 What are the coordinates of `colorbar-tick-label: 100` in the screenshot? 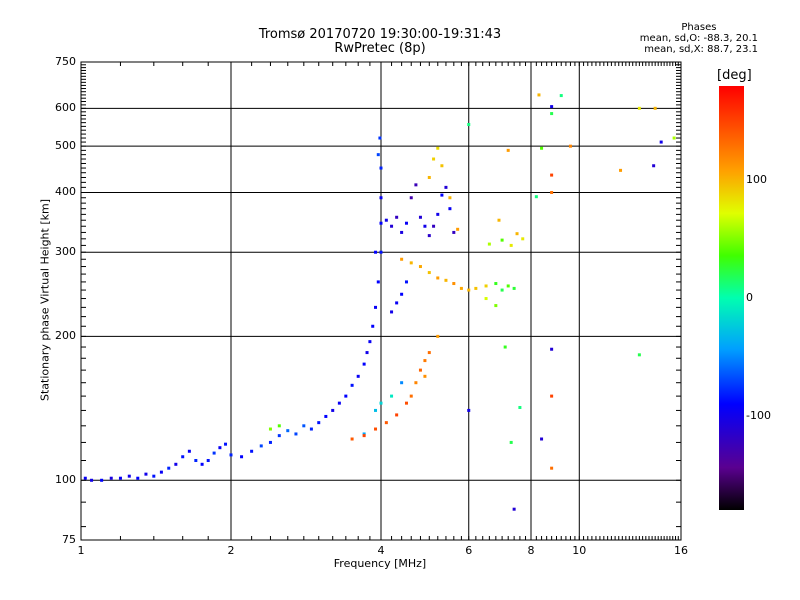 It's located at (756, 180).